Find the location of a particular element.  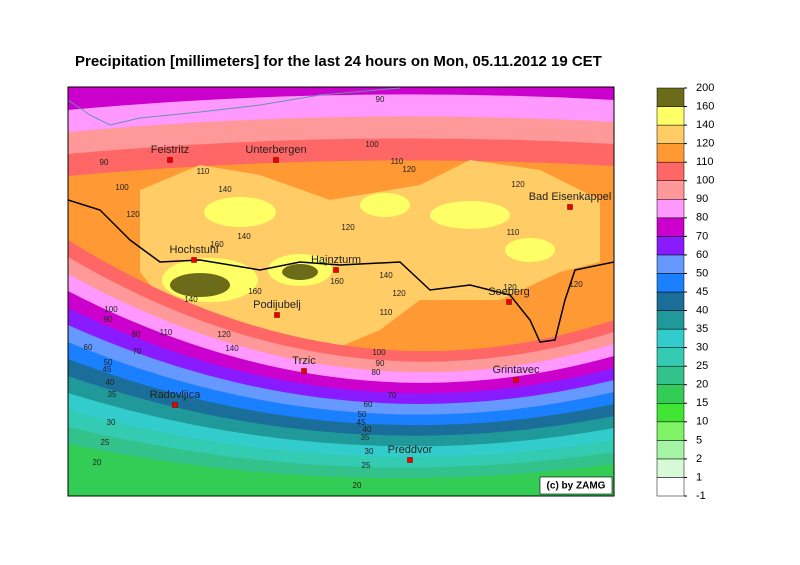

colorbar-label: 40 is located at coordinates (702, 310).